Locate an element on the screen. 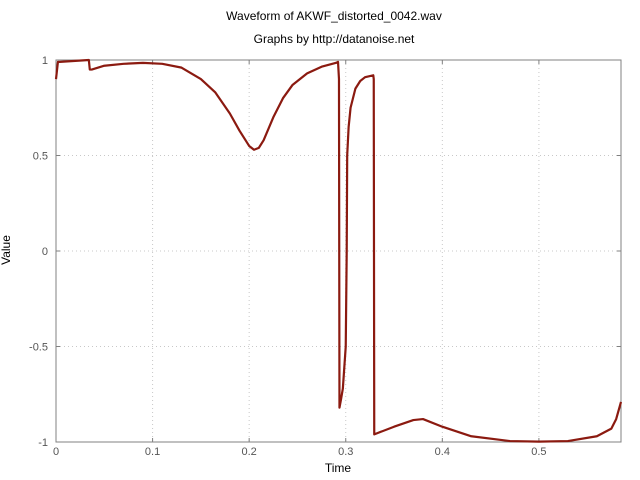 The height and width of the screenshot is (480, 640). x-tick-label: 0.5 is located at coordinates (538, 452).